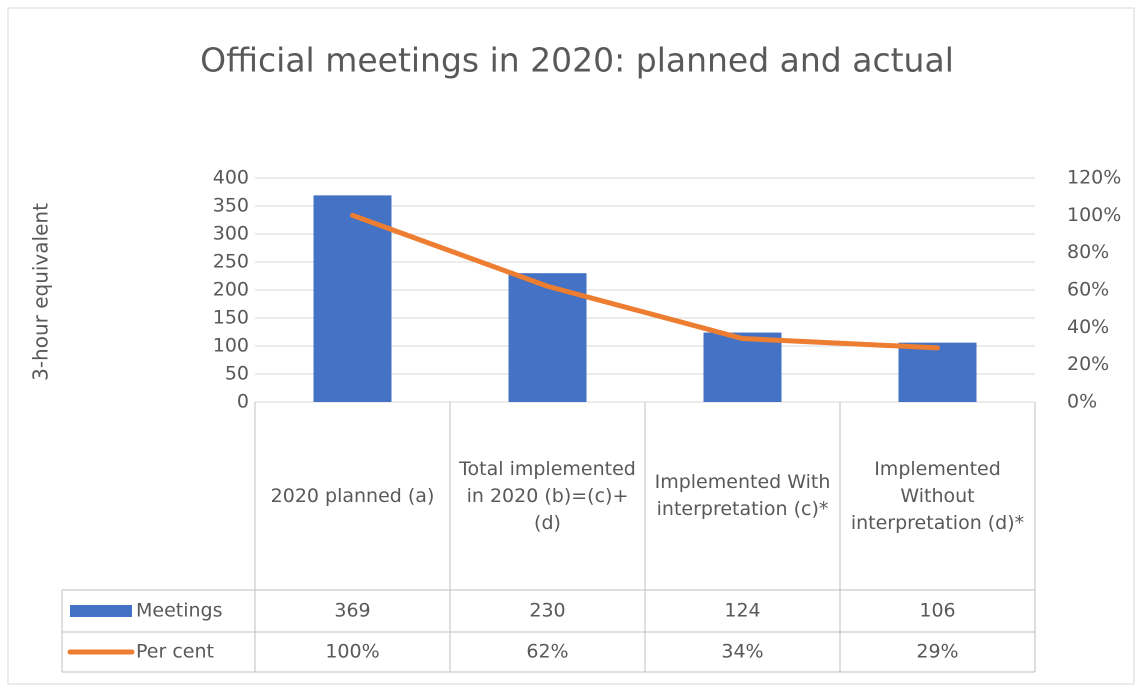 The image size is (1142, 690). I want to click on y2-tick-label: 100%, so click(1094, 215).